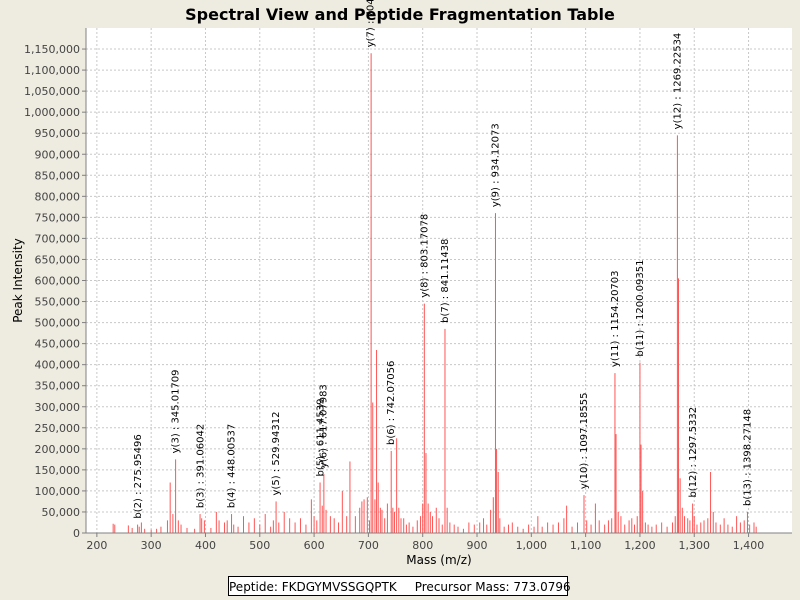 This screenshot has height=600, width=800. I want to click on y-tick-label: 850,000, so click(58, 175).